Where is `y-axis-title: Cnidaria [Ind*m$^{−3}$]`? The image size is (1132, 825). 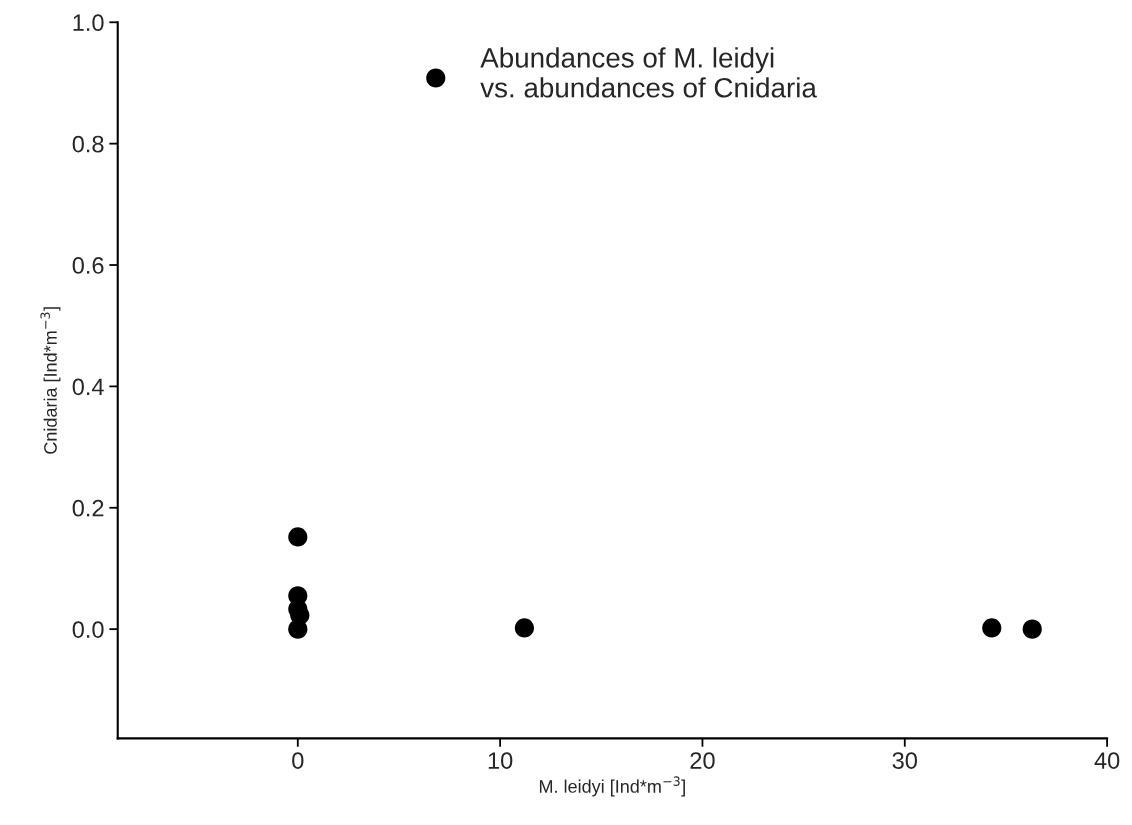 y-axis-title: Cnidaria [Ind*m$^{−3}$] is located at coordinates (50, 380).